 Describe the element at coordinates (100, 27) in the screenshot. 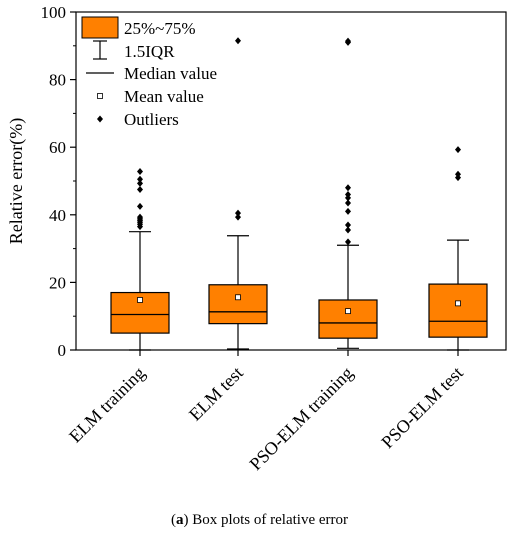

I see `legend-box-swatch` at that location.